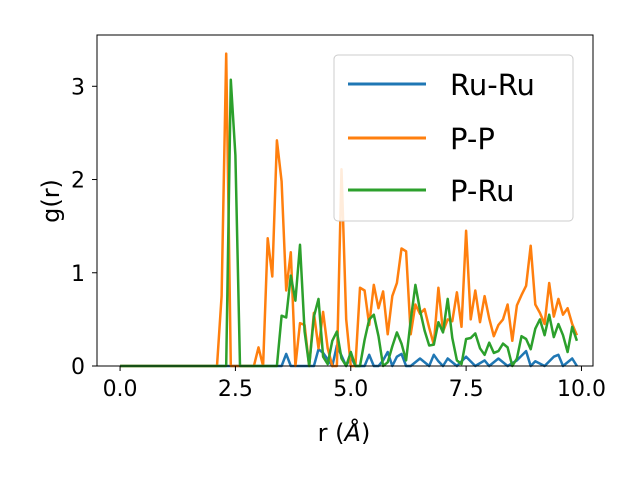 The width and height of the screenshot is (640, 480). Describe the element at coordinates (78, 181) in the screenshot. I see `y-tick-label: 2` at that location.